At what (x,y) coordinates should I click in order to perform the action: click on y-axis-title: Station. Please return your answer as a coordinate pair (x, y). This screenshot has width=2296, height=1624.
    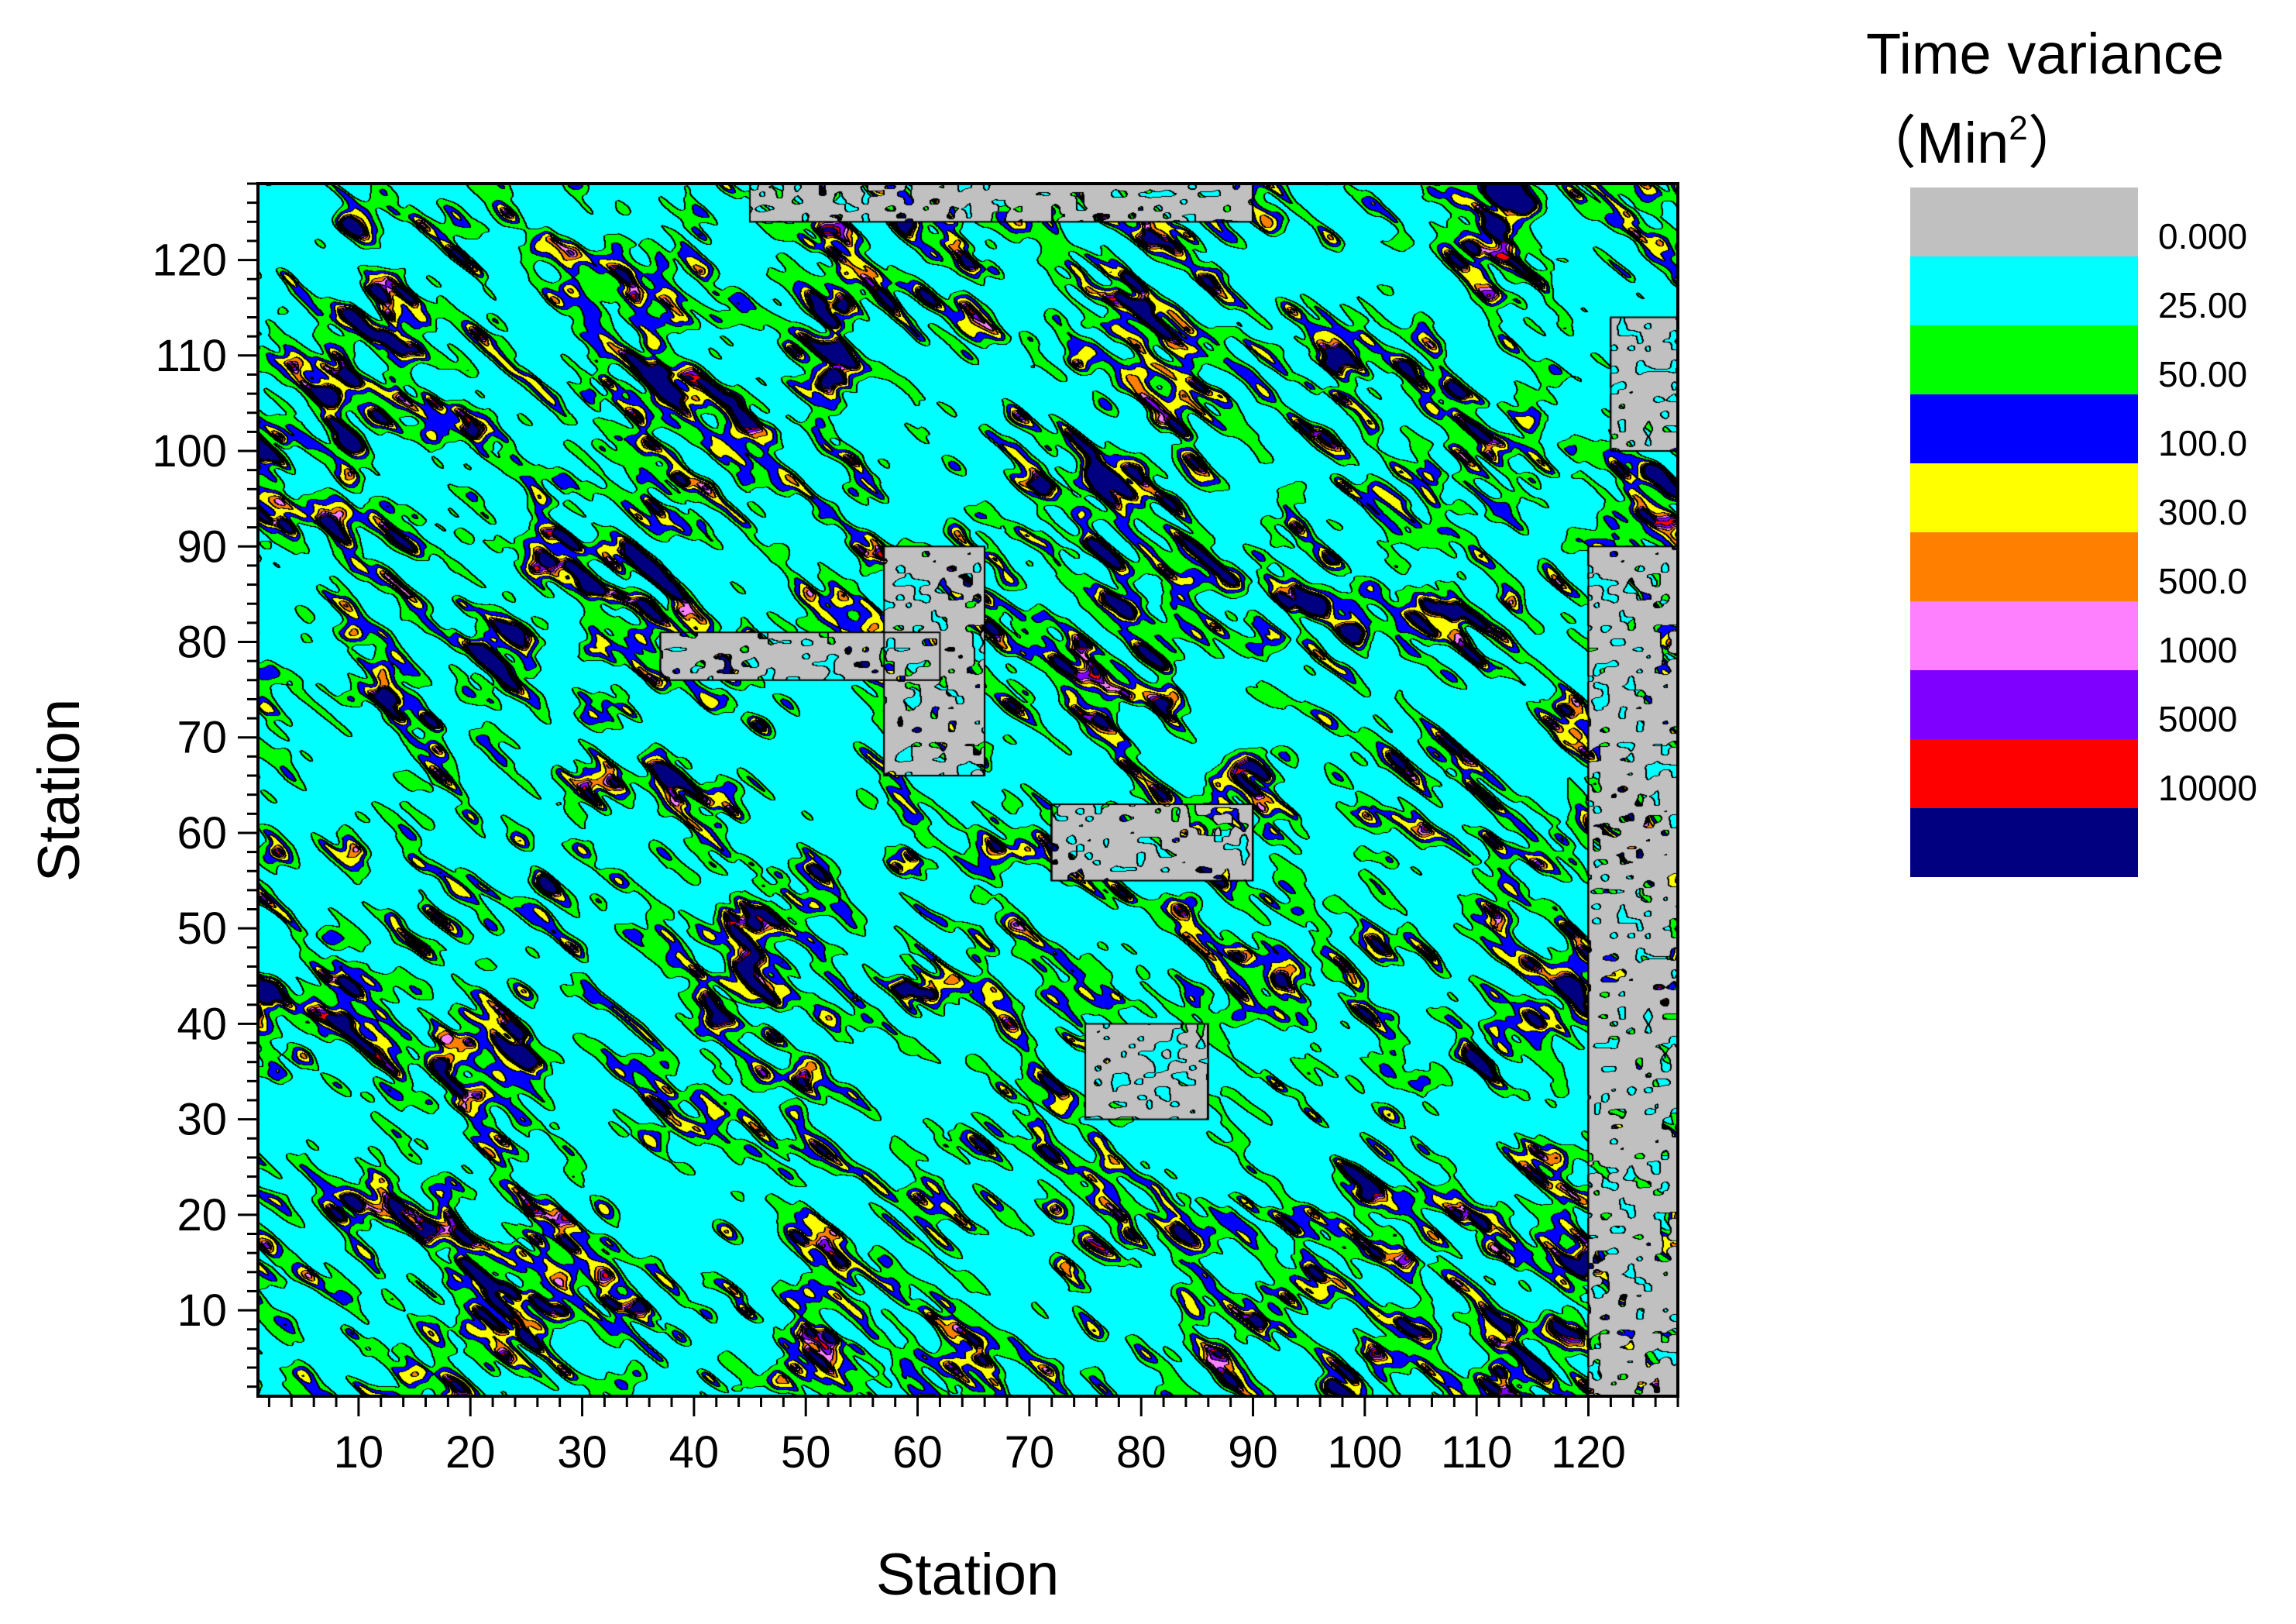
    Looking at the image, I should click on (59, 791).